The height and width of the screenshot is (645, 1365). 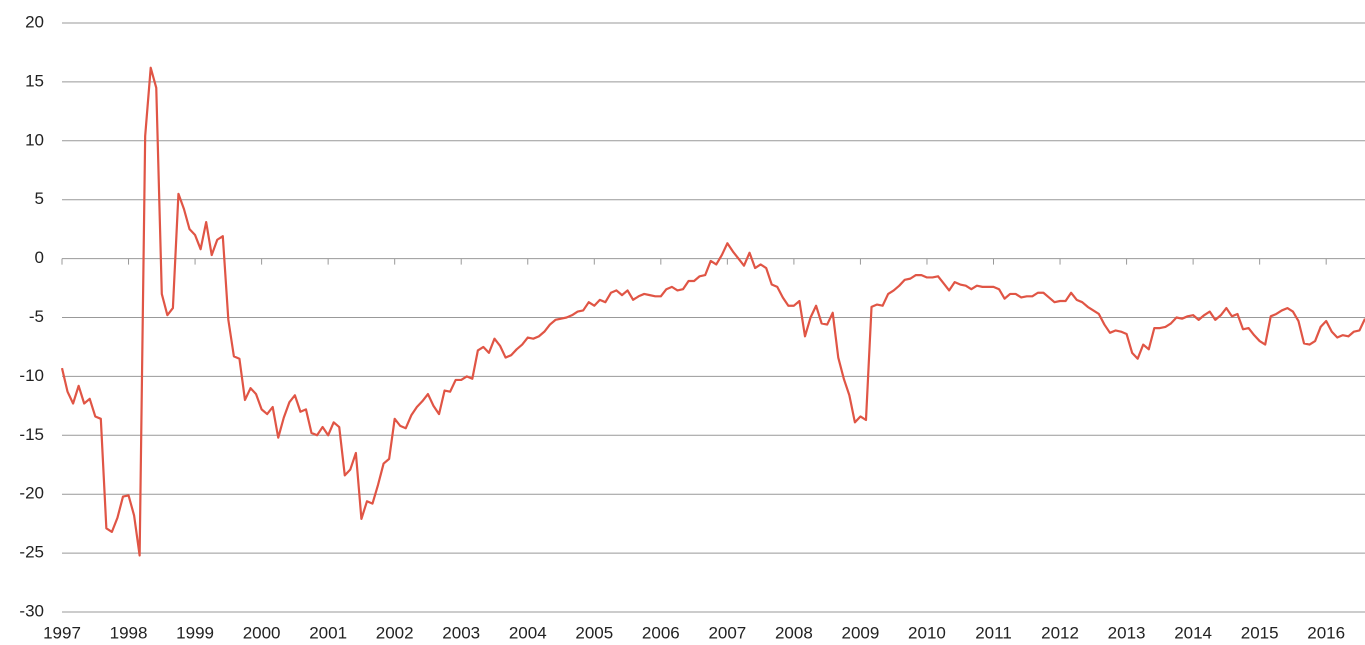 What do you see at coordinates (31, 493) in the screenshot?
I see `y-tick-label: -20` at bounding box center [31, 493].